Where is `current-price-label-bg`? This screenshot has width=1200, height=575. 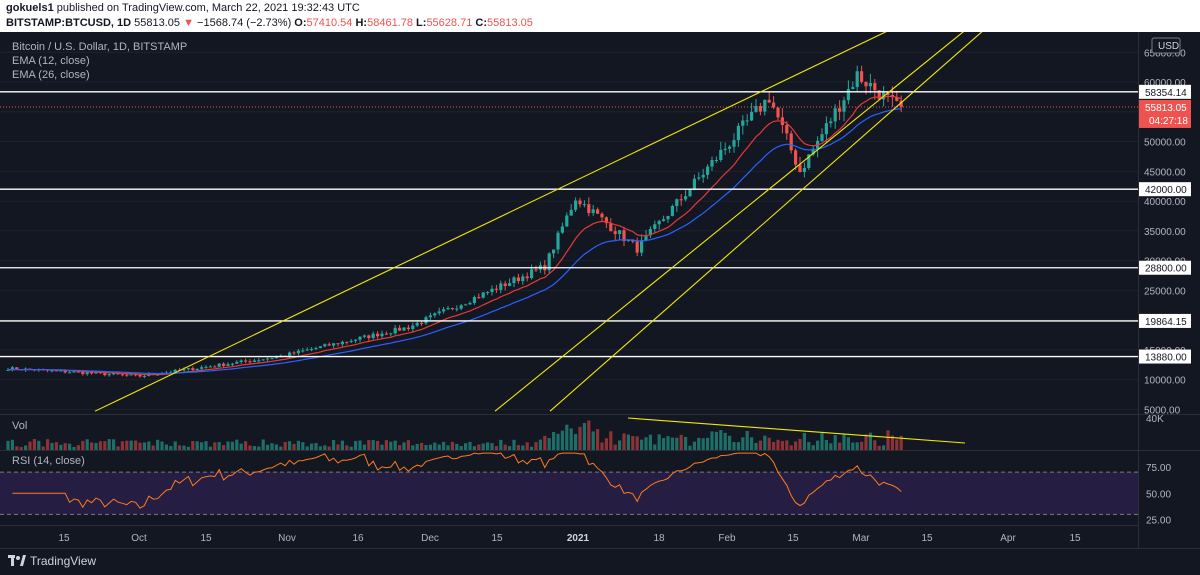
current-price-label-bg is located at coordinates (1165, 113).